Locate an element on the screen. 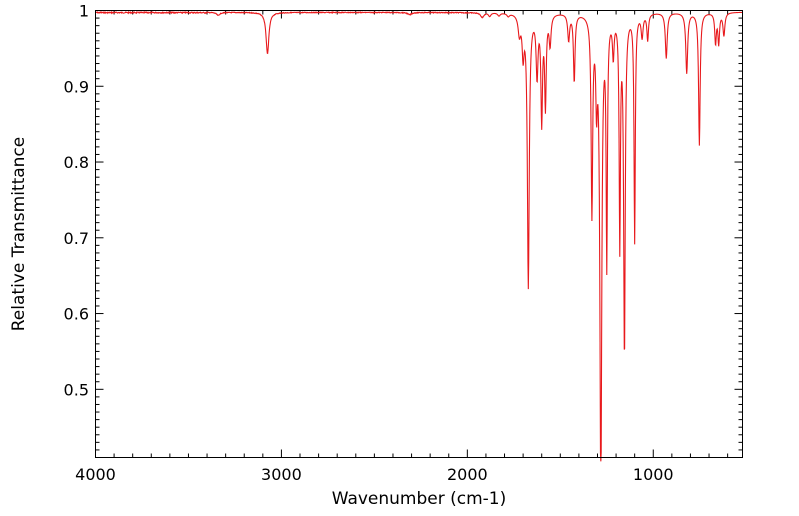 The image size is (799, 516). y-tick-label: 0.6 is located at coordinates (76, 314).